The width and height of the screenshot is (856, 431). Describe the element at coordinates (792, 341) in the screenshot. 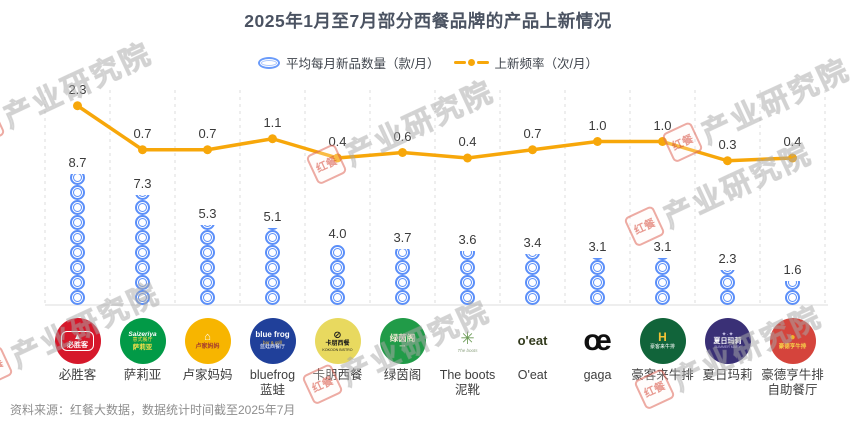

I see `brand-logo: ● 豪德亨牛排` at that location.